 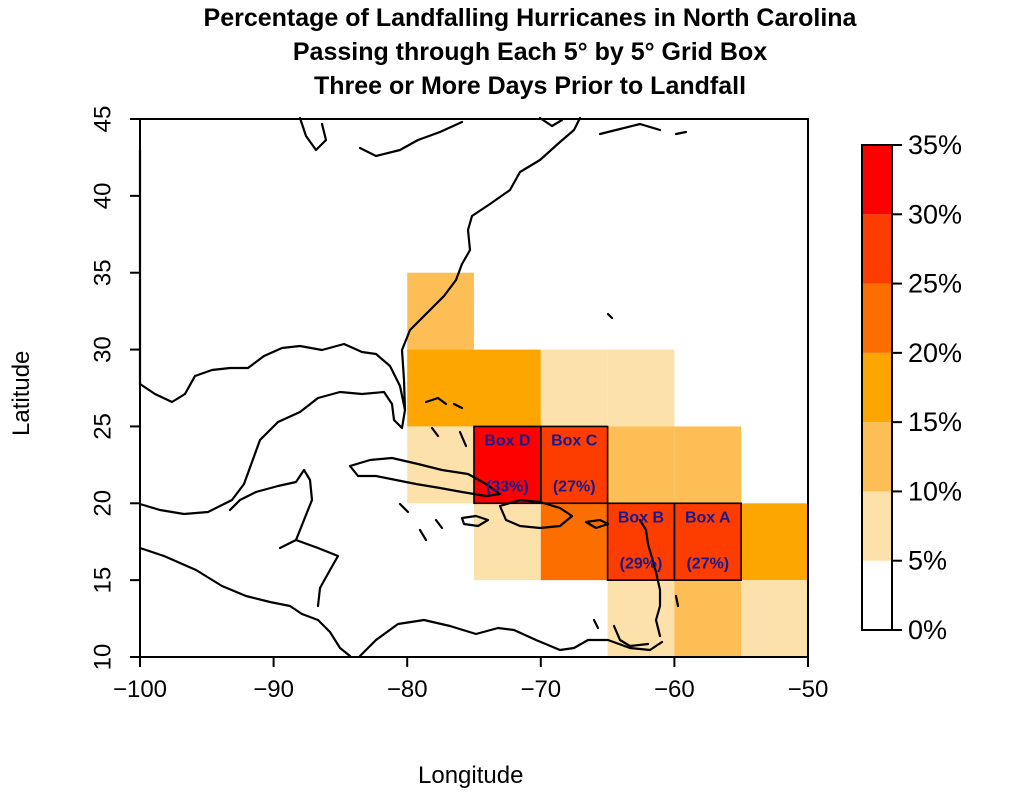 I want to click on legend-label: 0%, so click(x=927, y=630).